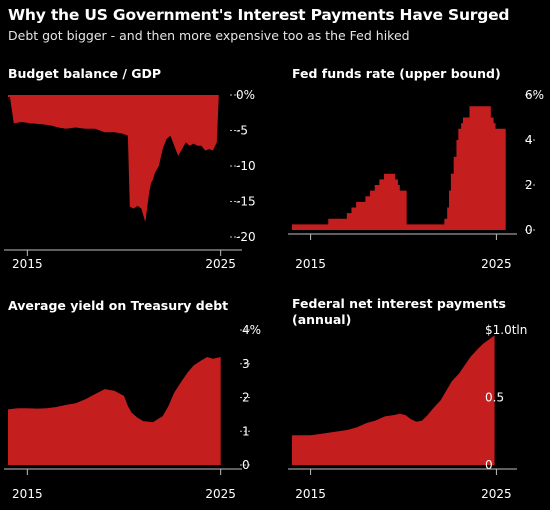 This screenshot has height=510, width=550. Describe the element at coordinates (396, 73) in the screenshot. I see `chart-title: Fed funds rate (upper bound)` at that location.